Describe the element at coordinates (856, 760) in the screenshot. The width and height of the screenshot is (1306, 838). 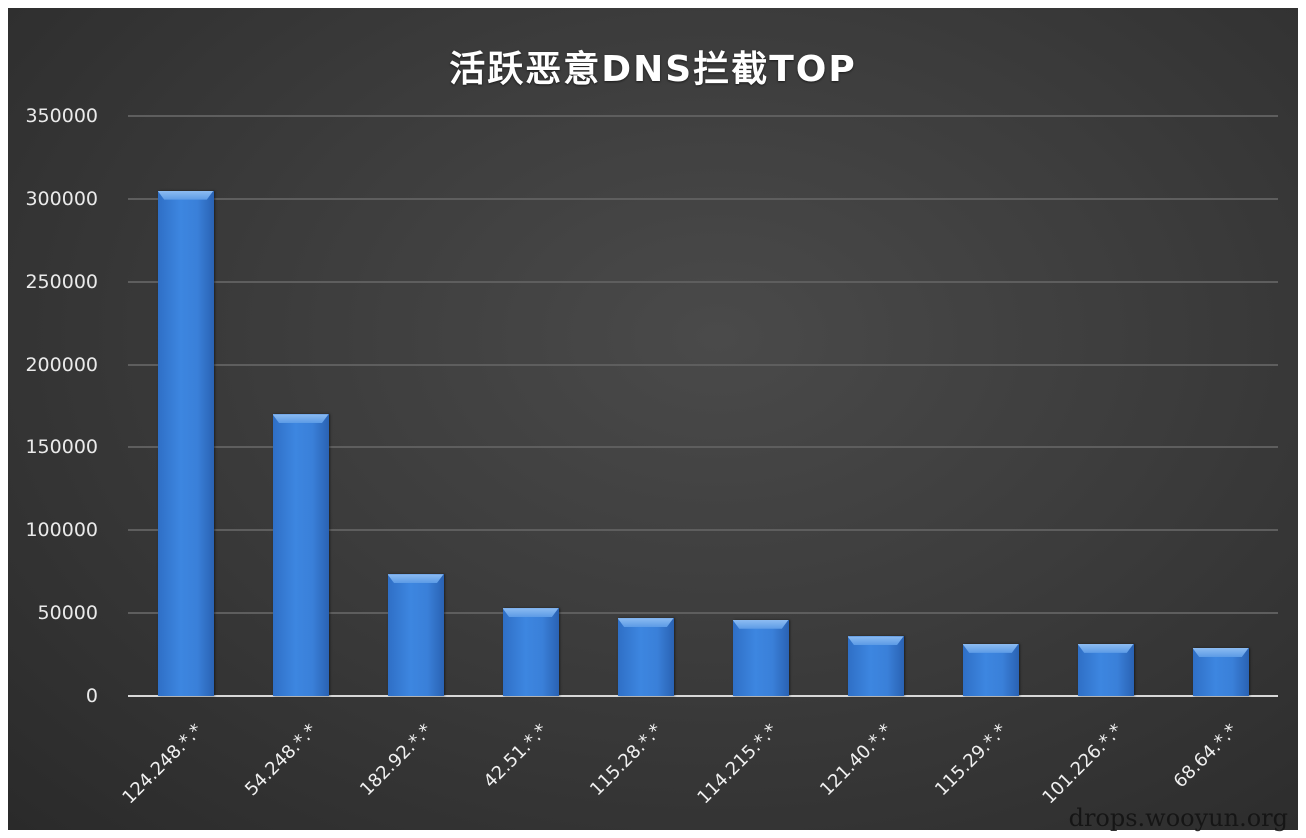
I see `x-tick-label: 121.40.*.*` at that location.